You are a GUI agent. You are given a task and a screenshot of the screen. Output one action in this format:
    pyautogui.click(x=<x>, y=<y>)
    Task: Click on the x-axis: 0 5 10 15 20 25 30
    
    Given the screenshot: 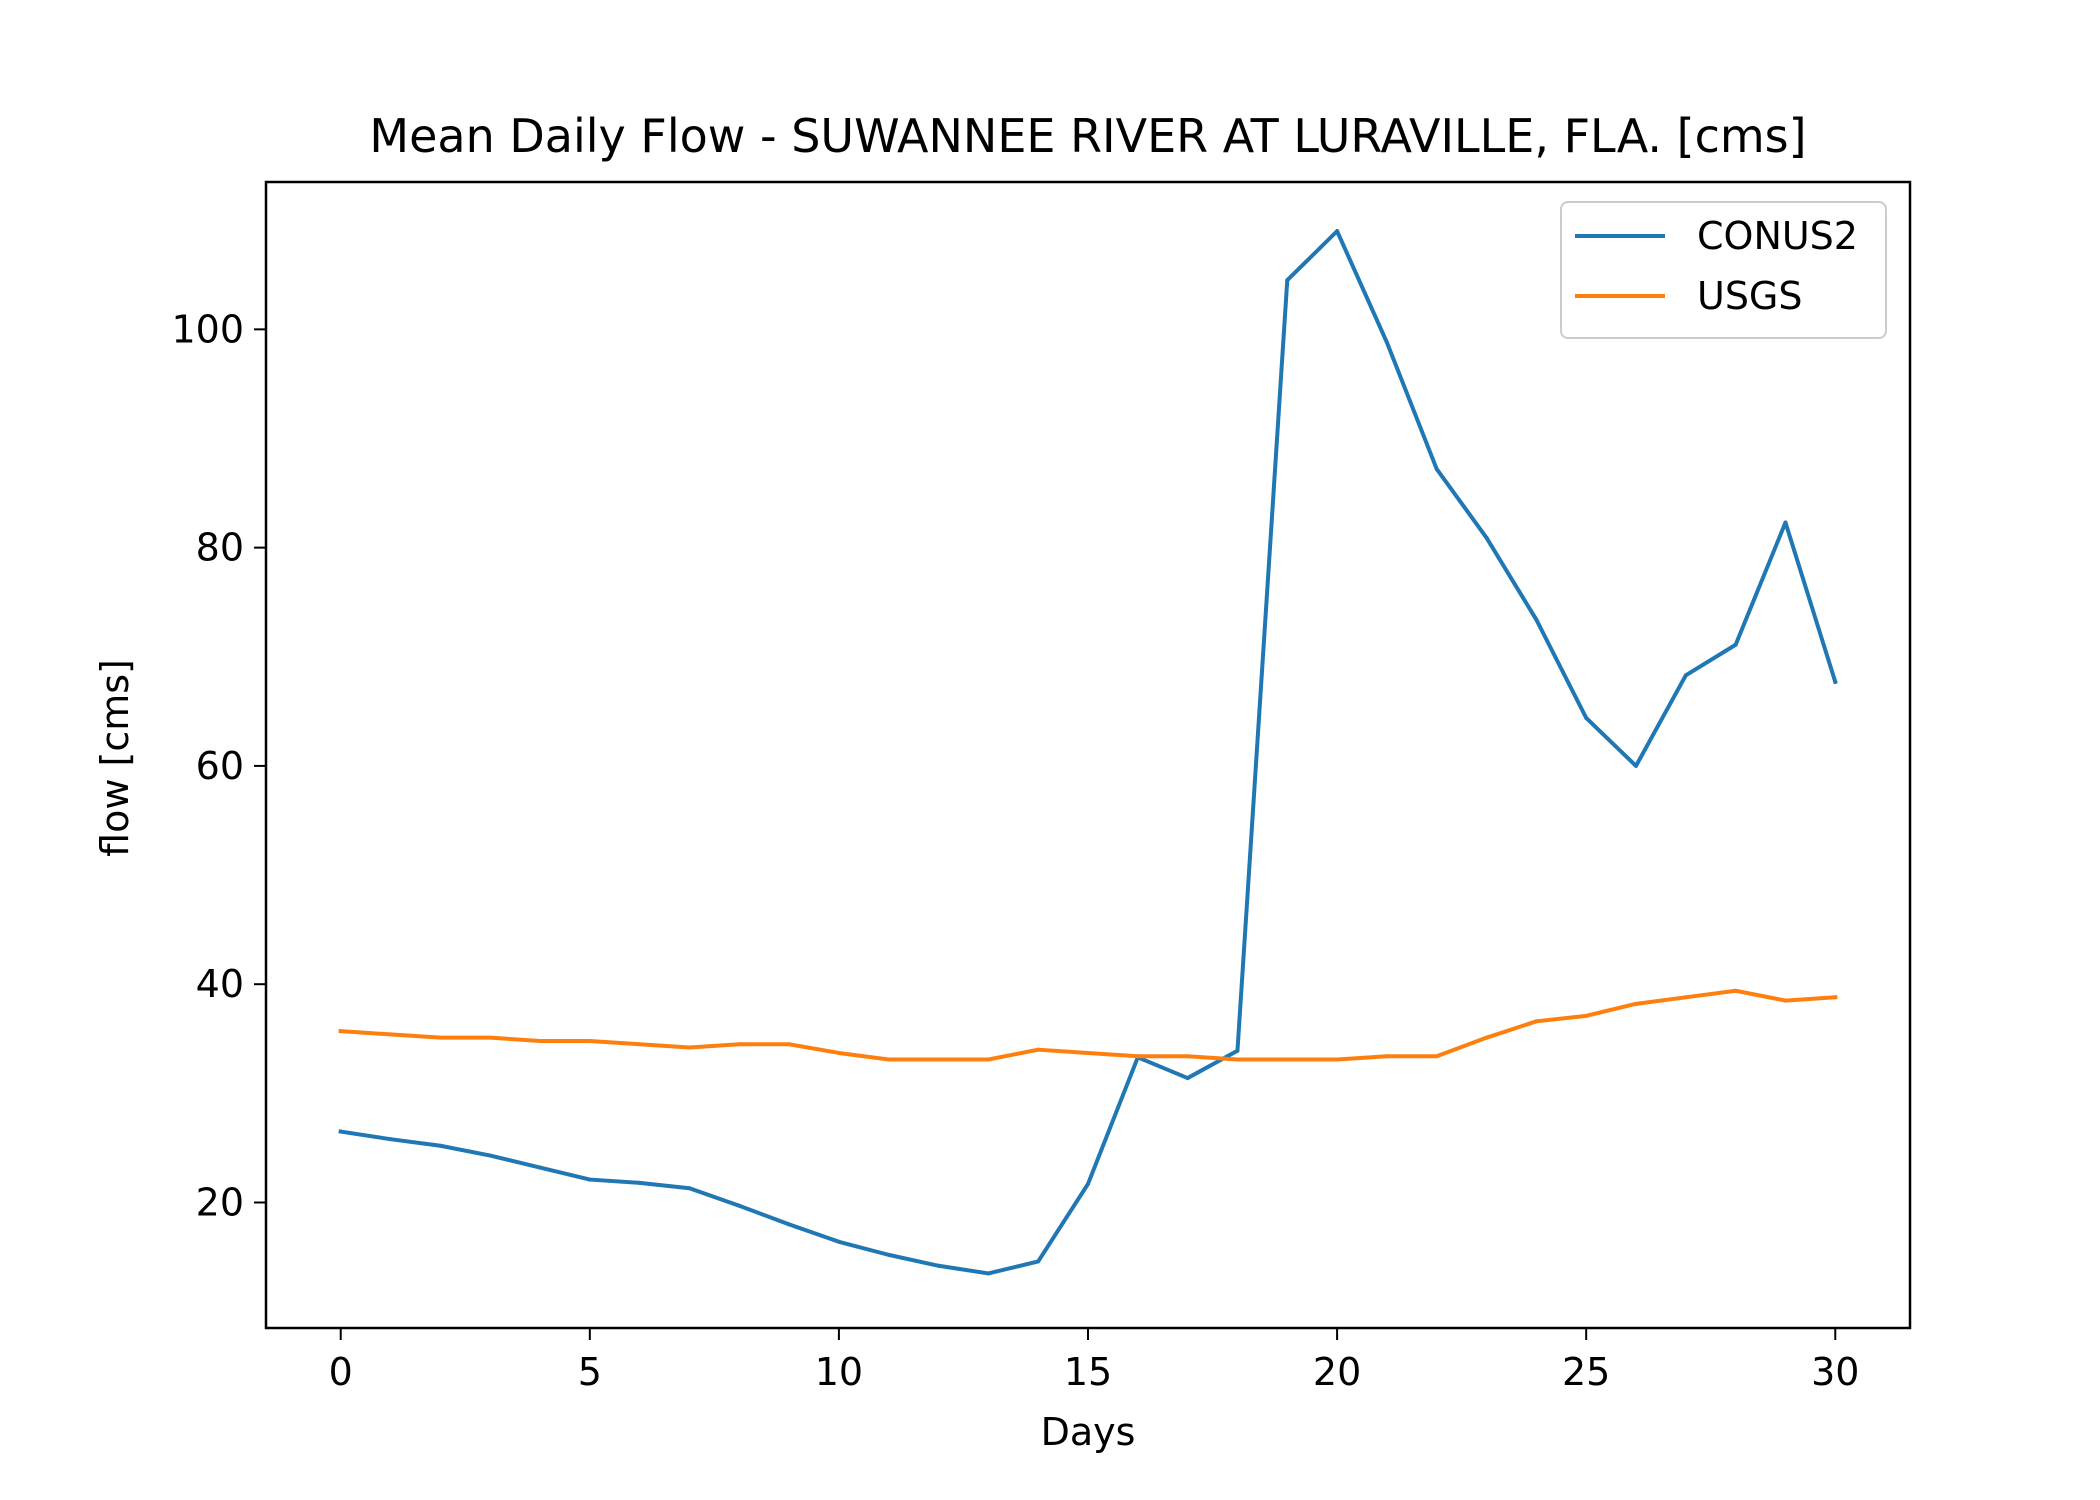 What is the action you would take?
    pyautogui.click(x=1094, y=1361)
    